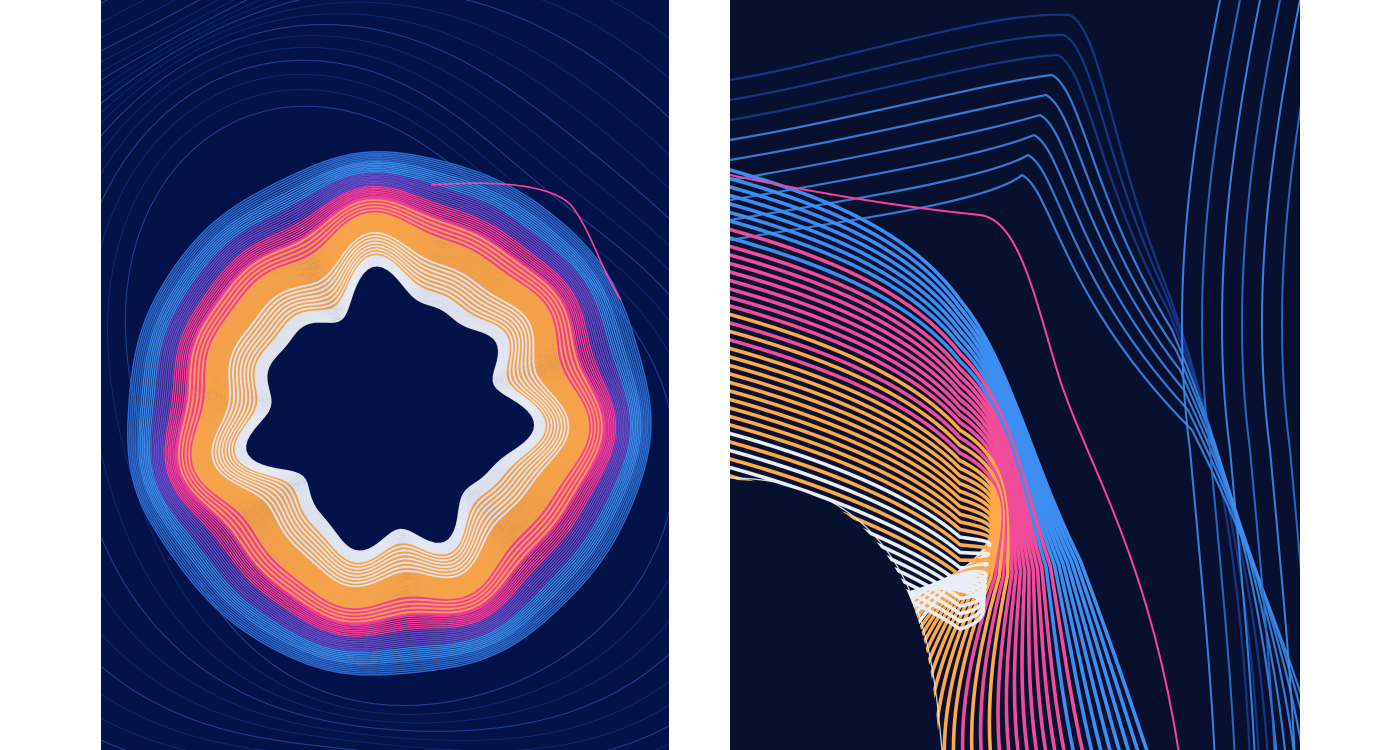 Image resolution: width=1400 pixels, height=750 pixels. What do you see at coordinates (1240, 375) in the screenshot?
I see `right-vertical-lines` at bounding box center [1240, 375].